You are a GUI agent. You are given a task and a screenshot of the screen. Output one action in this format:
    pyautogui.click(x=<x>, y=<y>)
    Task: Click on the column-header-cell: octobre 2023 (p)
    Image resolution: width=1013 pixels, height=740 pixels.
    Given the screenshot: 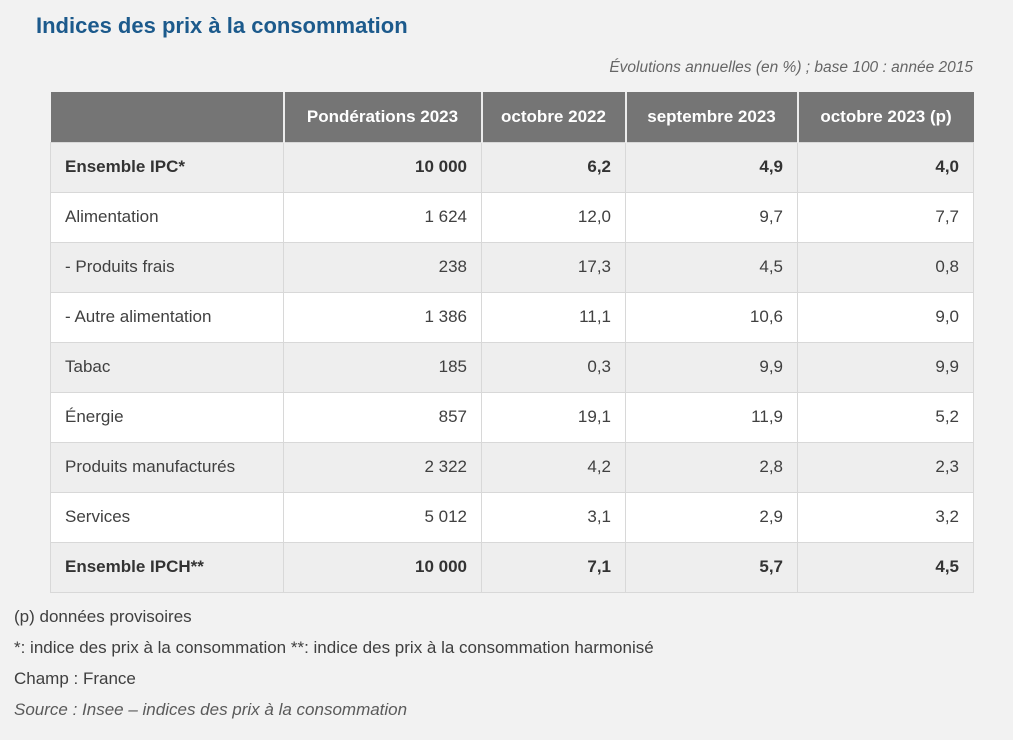 What is the action you would take?
    pyautogui.click(x=885, y=117)
    